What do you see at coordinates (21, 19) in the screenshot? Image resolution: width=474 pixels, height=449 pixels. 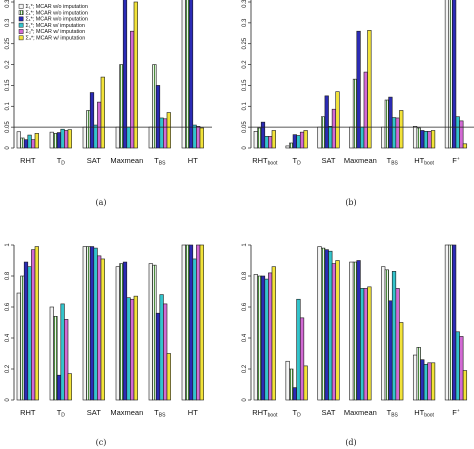 I see `legend-swatch` at bounding box center [21, 19].